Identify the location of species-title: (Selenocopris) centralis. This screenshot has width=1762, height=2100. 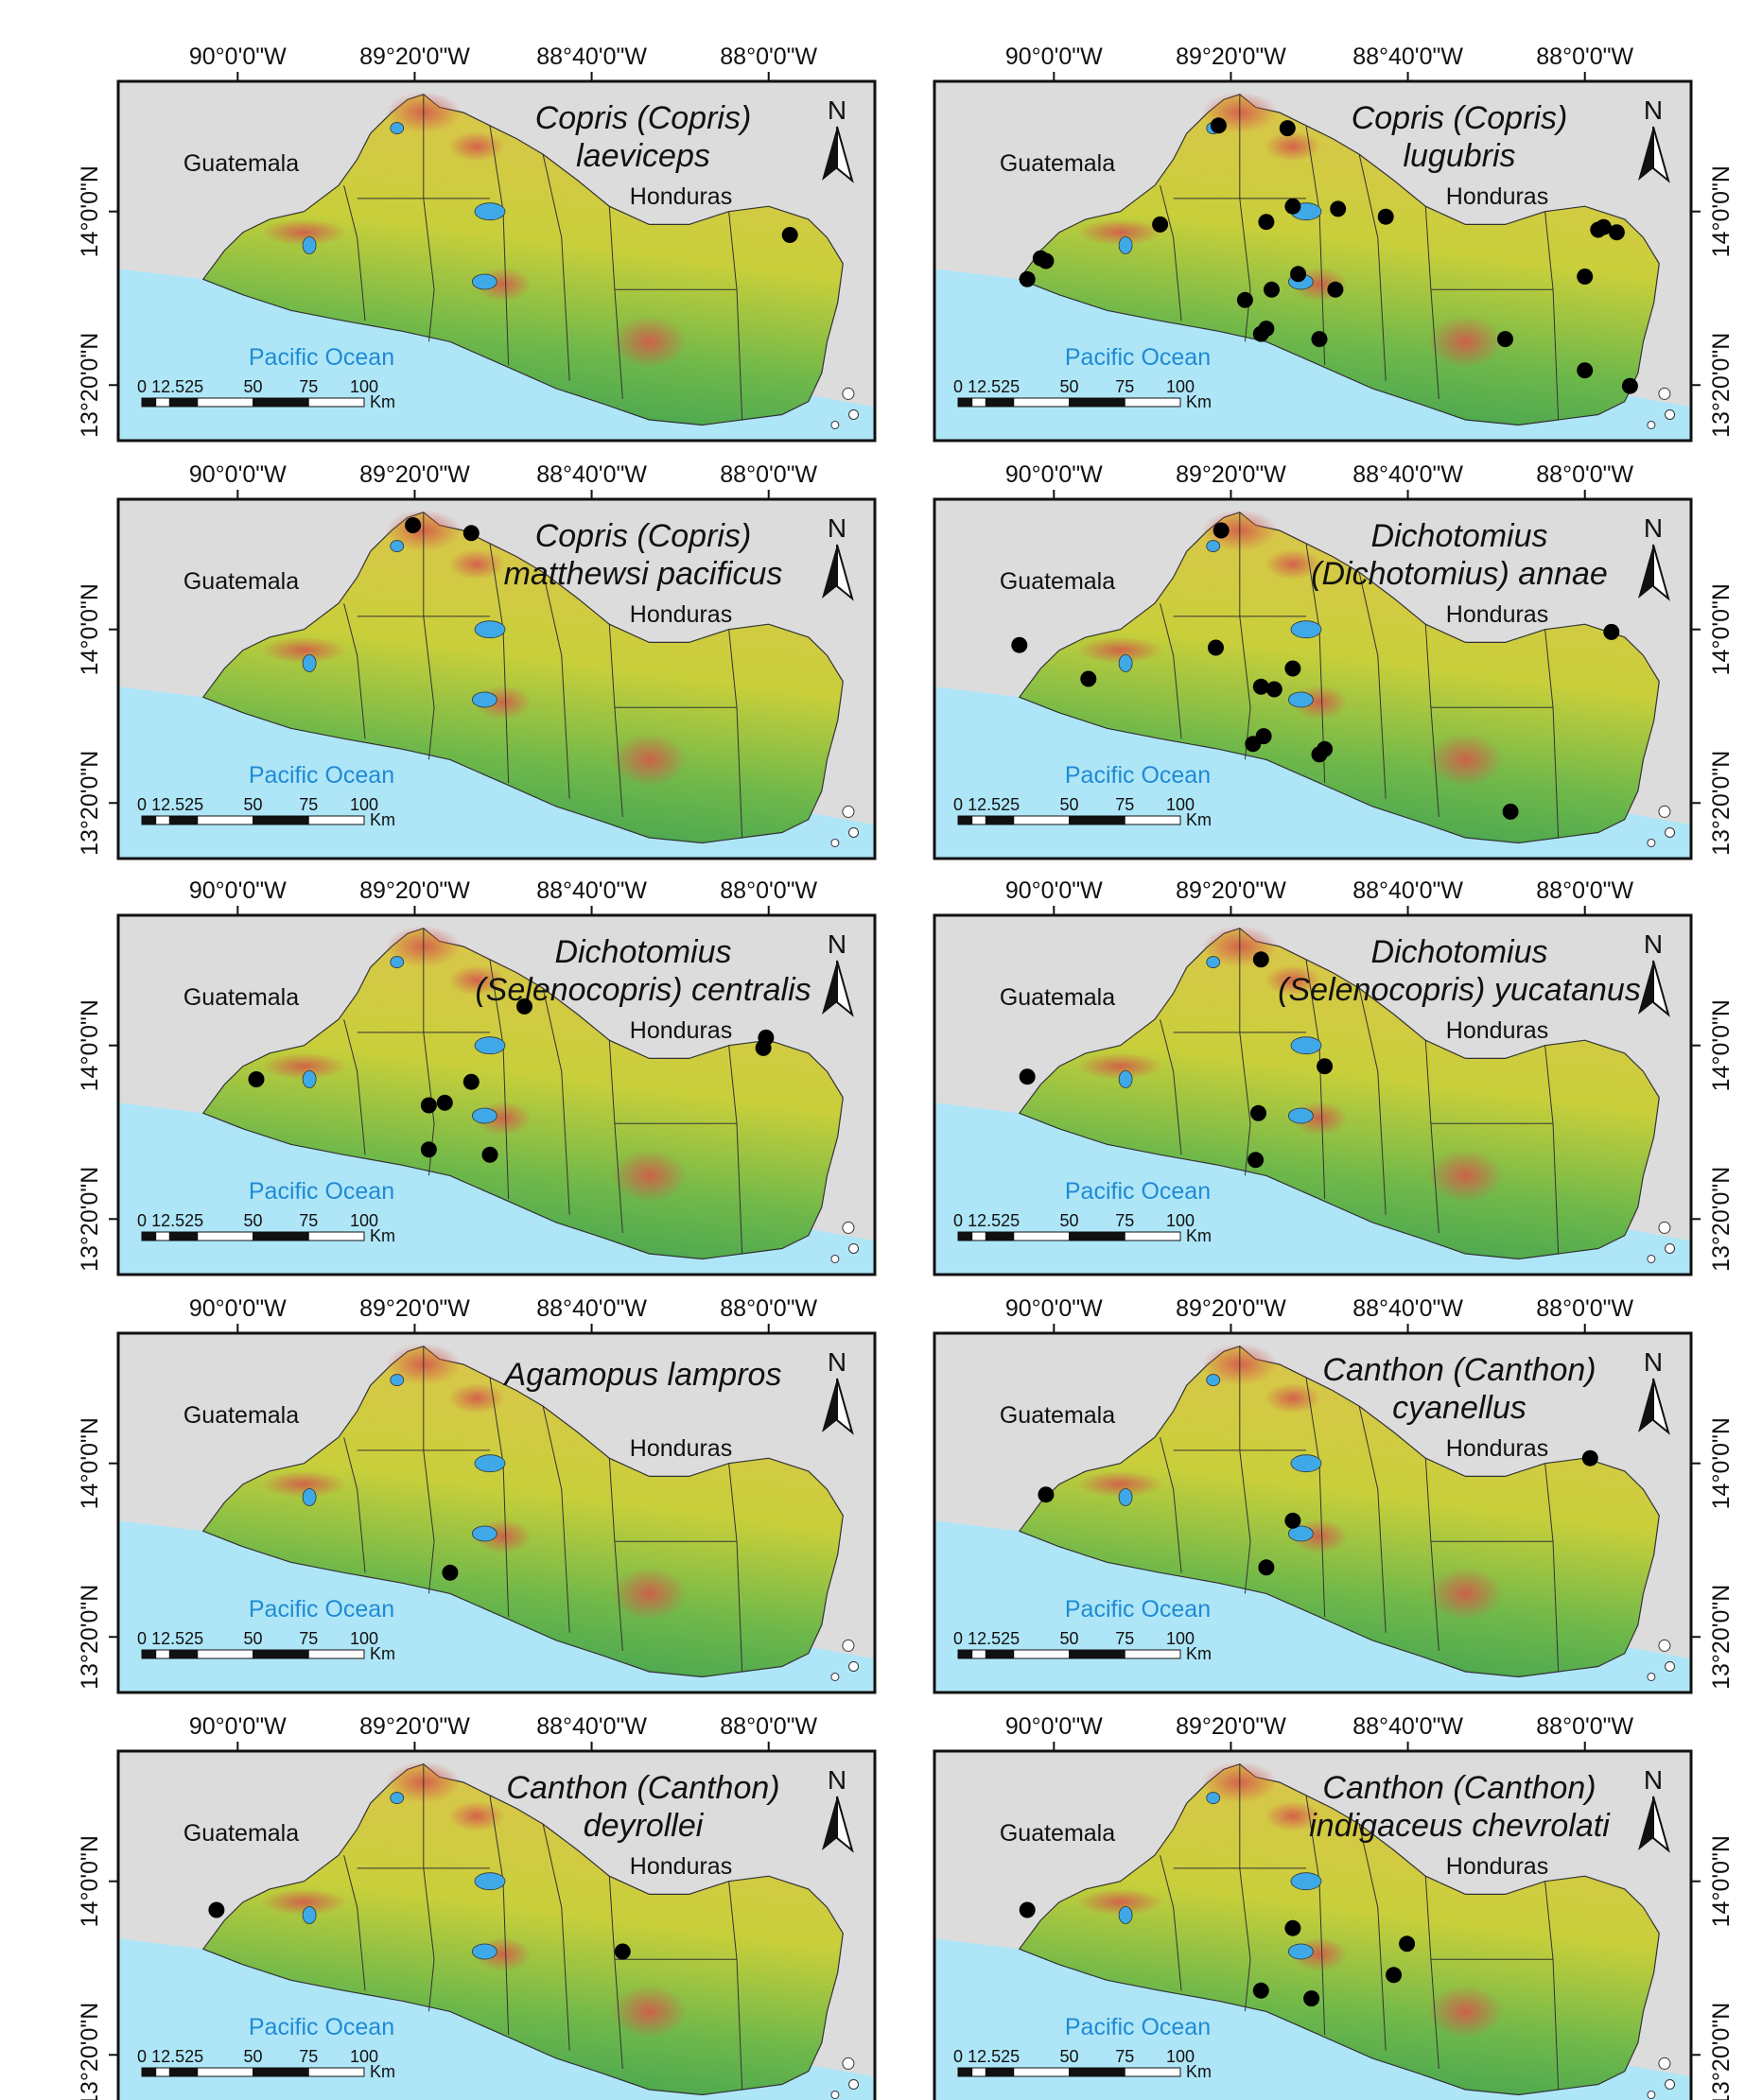
(643, 990).